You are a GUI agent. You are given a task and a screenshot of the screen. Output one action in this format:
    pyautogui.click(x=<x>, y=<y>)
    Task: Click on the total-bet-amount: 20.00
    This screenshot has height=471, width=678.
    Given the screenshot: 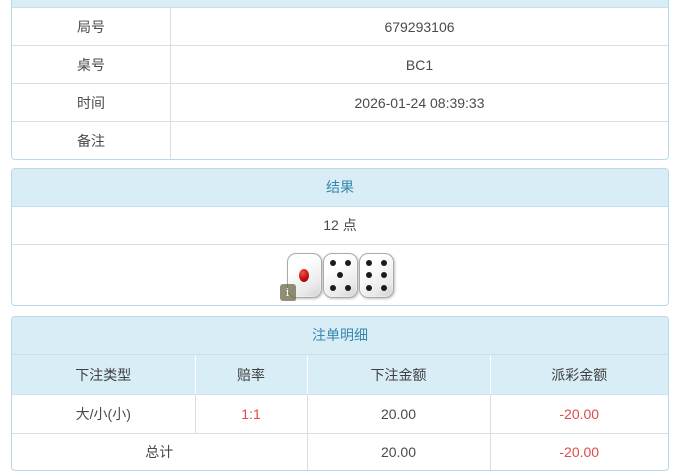 What is the action you would take?
    pyautogui.click(x=398, y=451)
    